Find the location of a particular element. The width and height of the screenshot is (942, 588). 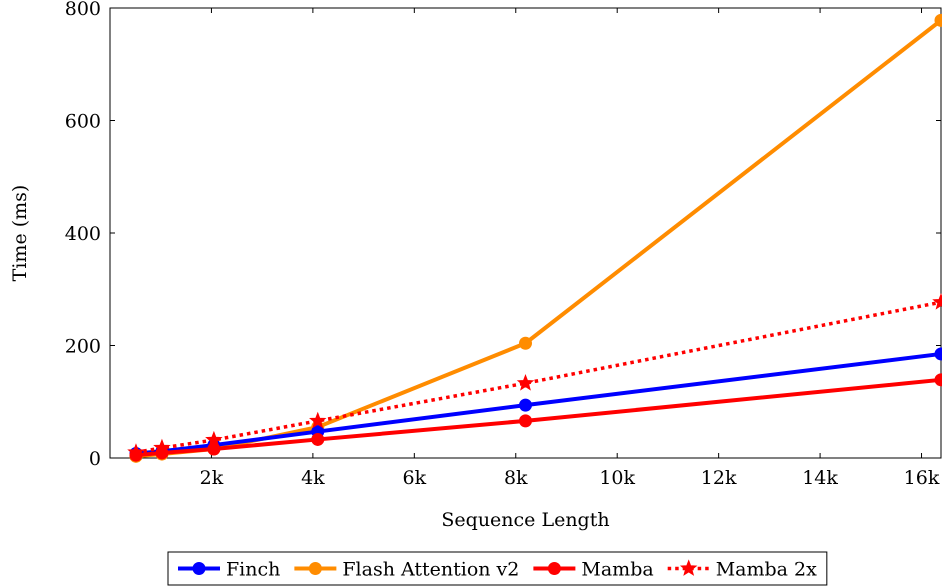

legend-item-mamba: Mamba is located at coordinates (593, 570).